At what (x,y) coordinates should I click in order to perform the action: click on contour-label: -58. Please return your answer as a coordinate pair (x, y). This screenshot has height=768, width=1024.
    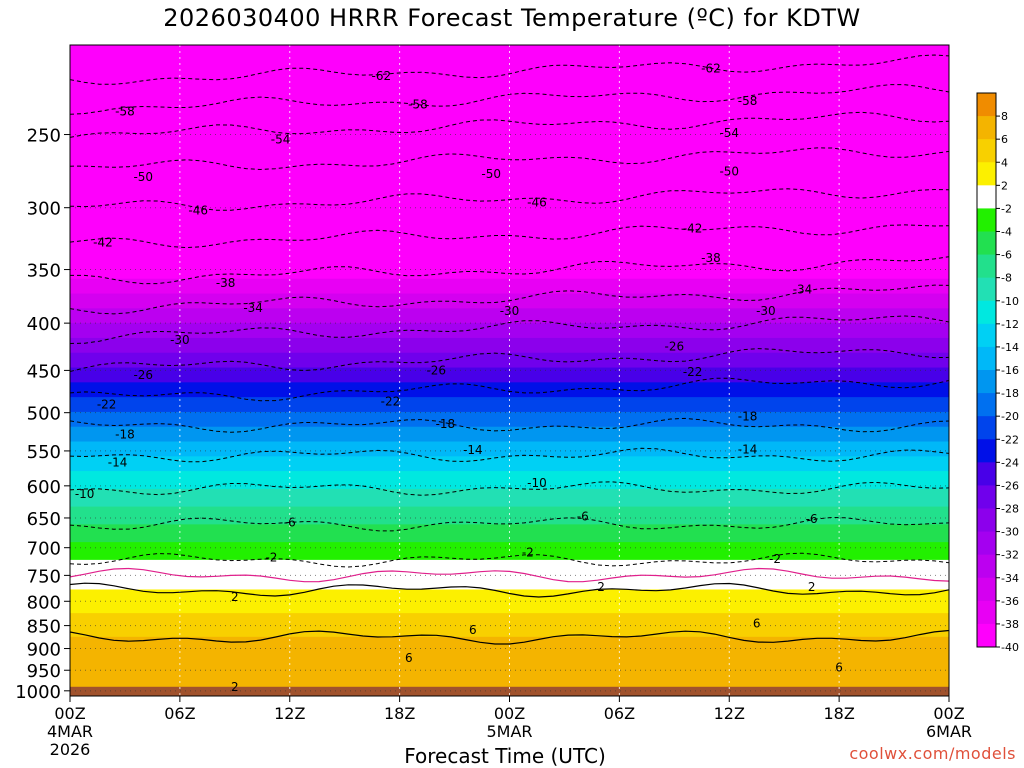
    Looking at the image, I should click on (418, 105).